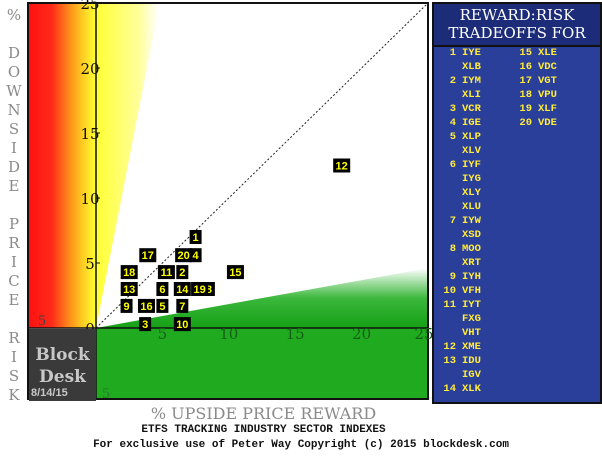 This screenshot has width=602, height=462. What do you see at coordinates (162, 305) in the screenshot?
I see `point-5: 5` at bounding box center [162, 305].